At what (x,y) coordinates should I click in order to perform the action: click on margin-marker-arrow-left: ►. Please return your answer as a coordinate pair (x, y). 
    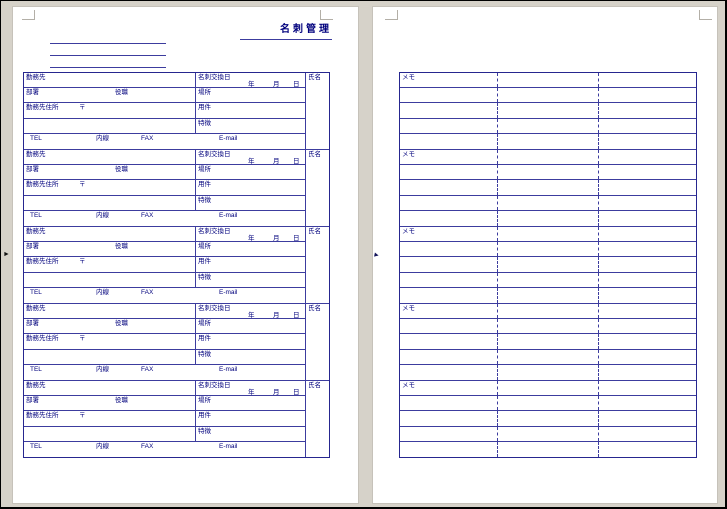
    Looking at the image, I should click on (6, 254).